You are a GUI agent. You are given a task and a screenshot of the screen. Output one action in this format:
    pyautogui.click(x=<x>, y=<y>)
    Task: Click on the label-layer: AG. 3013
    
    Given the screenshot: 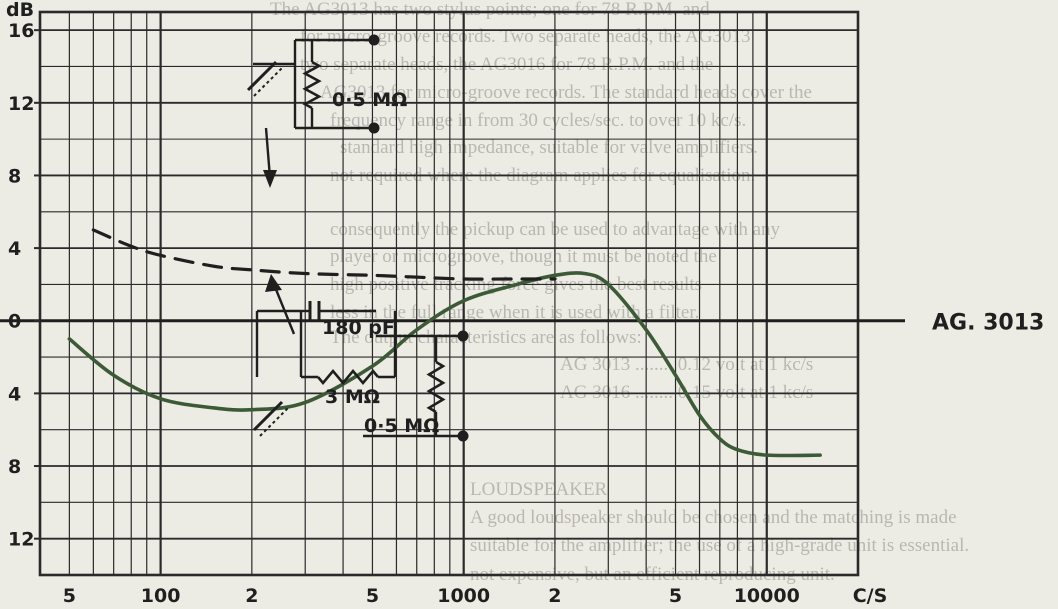 What is the action you would take?
    pyautogui.click(x=988, y=323)
    